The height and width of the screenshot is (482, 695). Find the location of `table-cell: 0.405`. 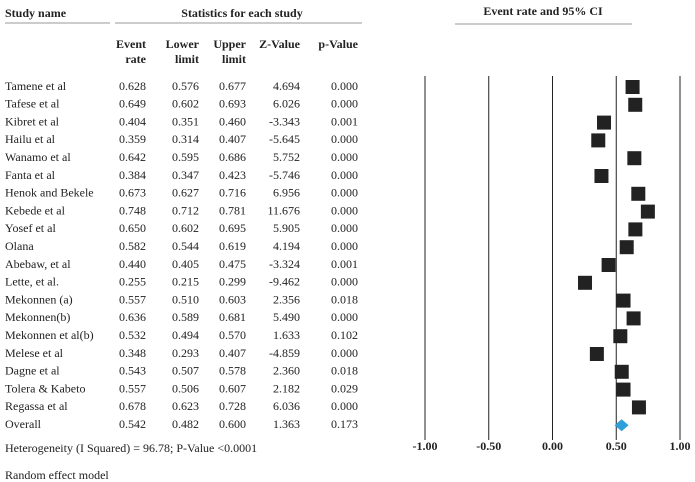

table-cell: 0.405 is located at coordinates (185, 264).